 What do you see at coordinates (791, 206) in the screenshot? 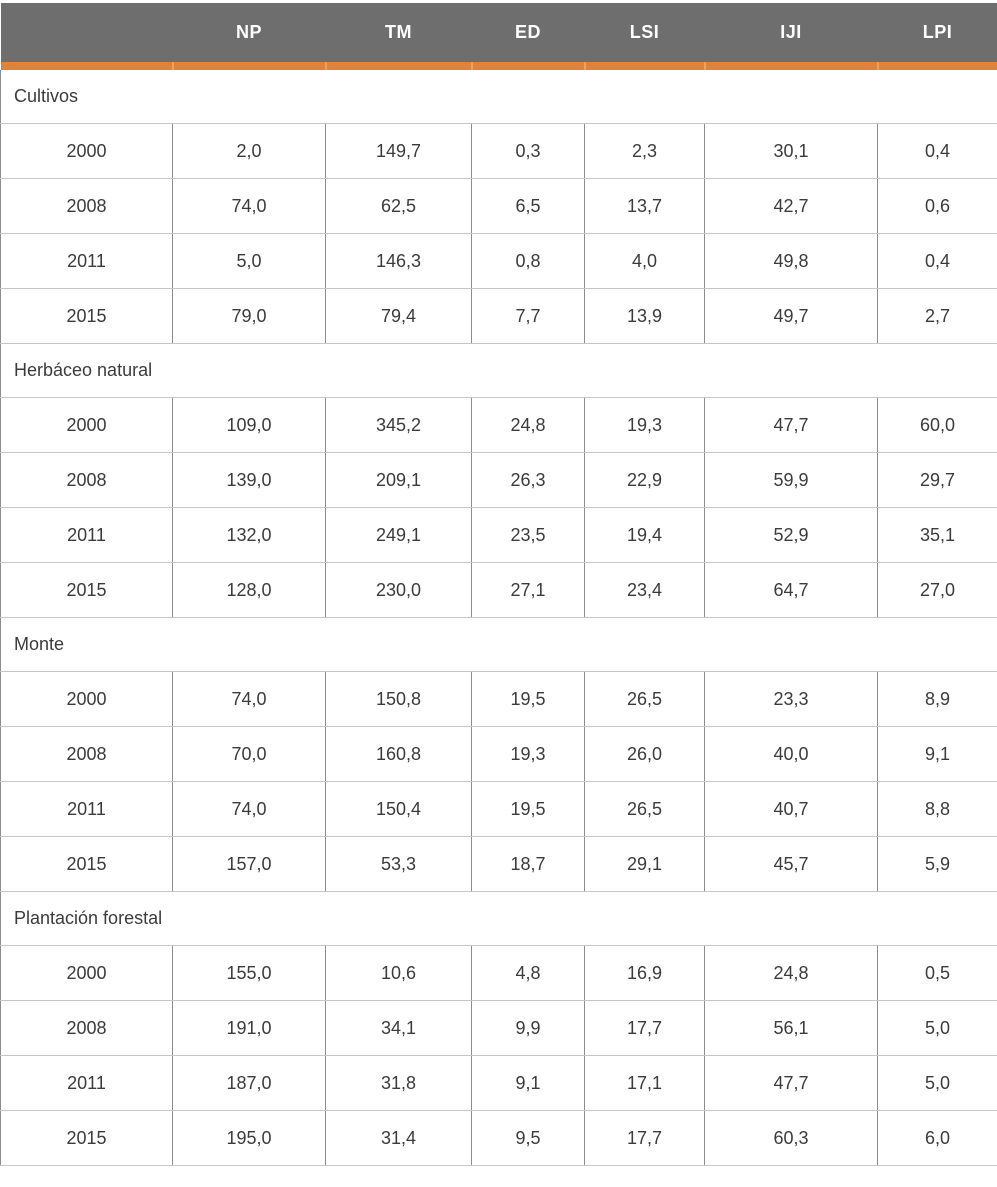
I see `value-cell: 42,7` at bounding box center [791, 206].